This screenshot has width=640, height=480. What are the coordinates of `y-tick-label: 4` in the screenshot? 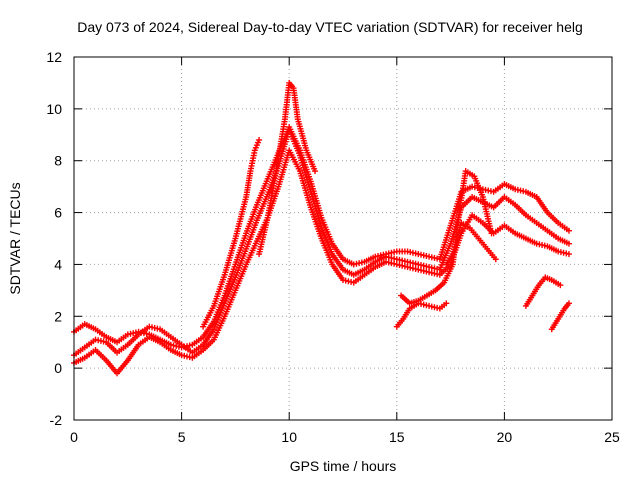 It's located at (58, 264).